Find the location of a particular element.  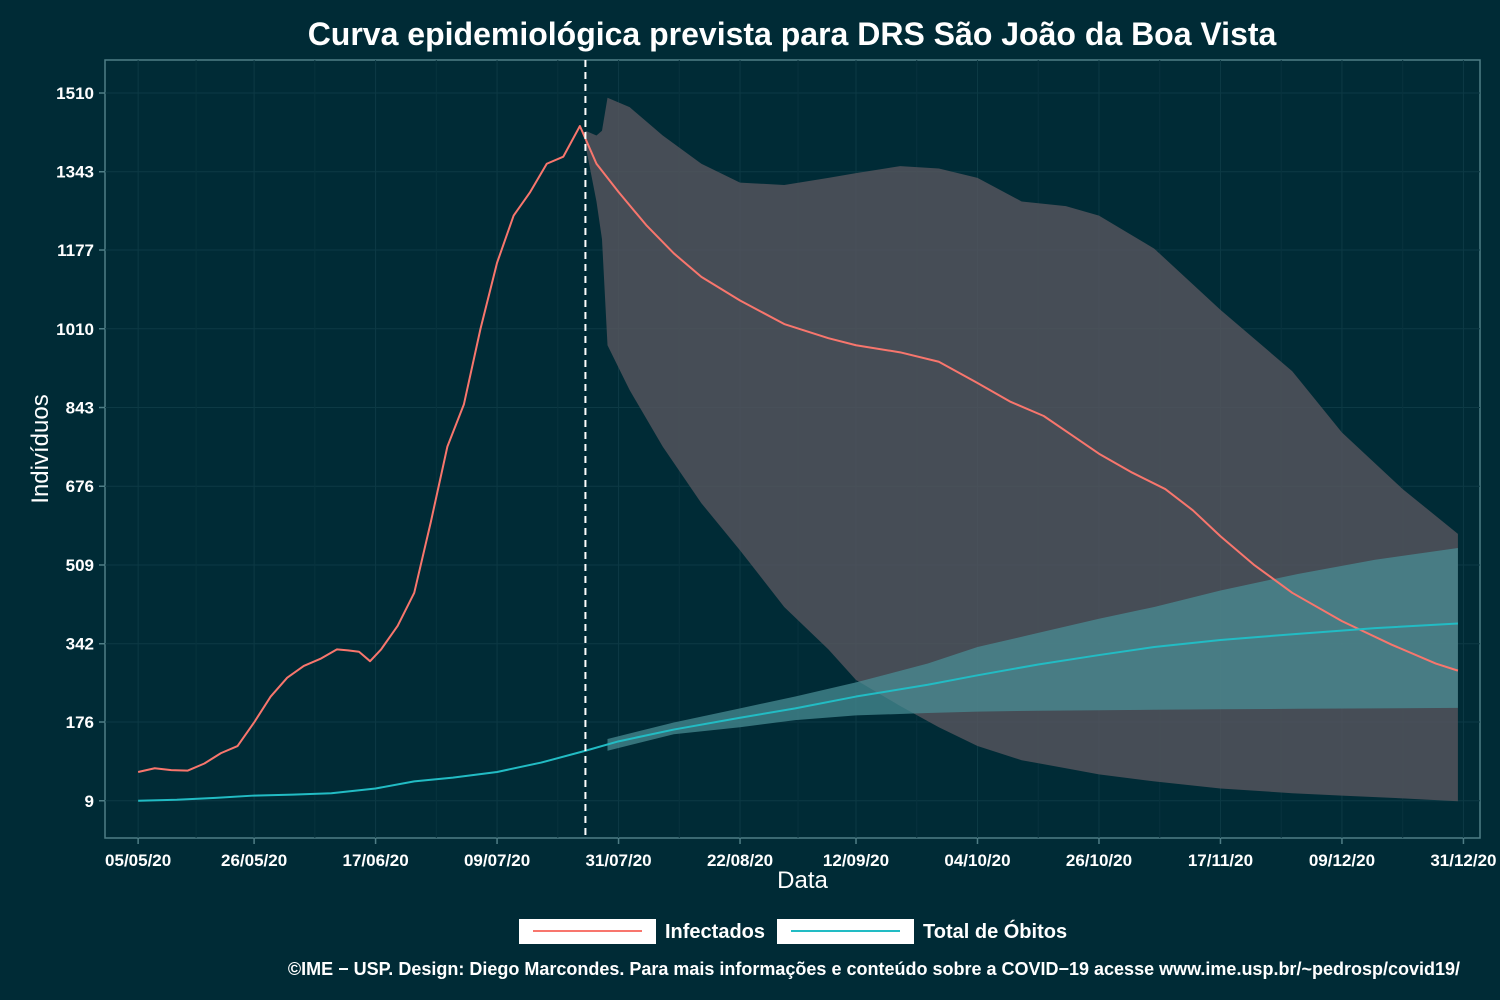

y-tick-label: 509 is located at coordinates (80, 565).